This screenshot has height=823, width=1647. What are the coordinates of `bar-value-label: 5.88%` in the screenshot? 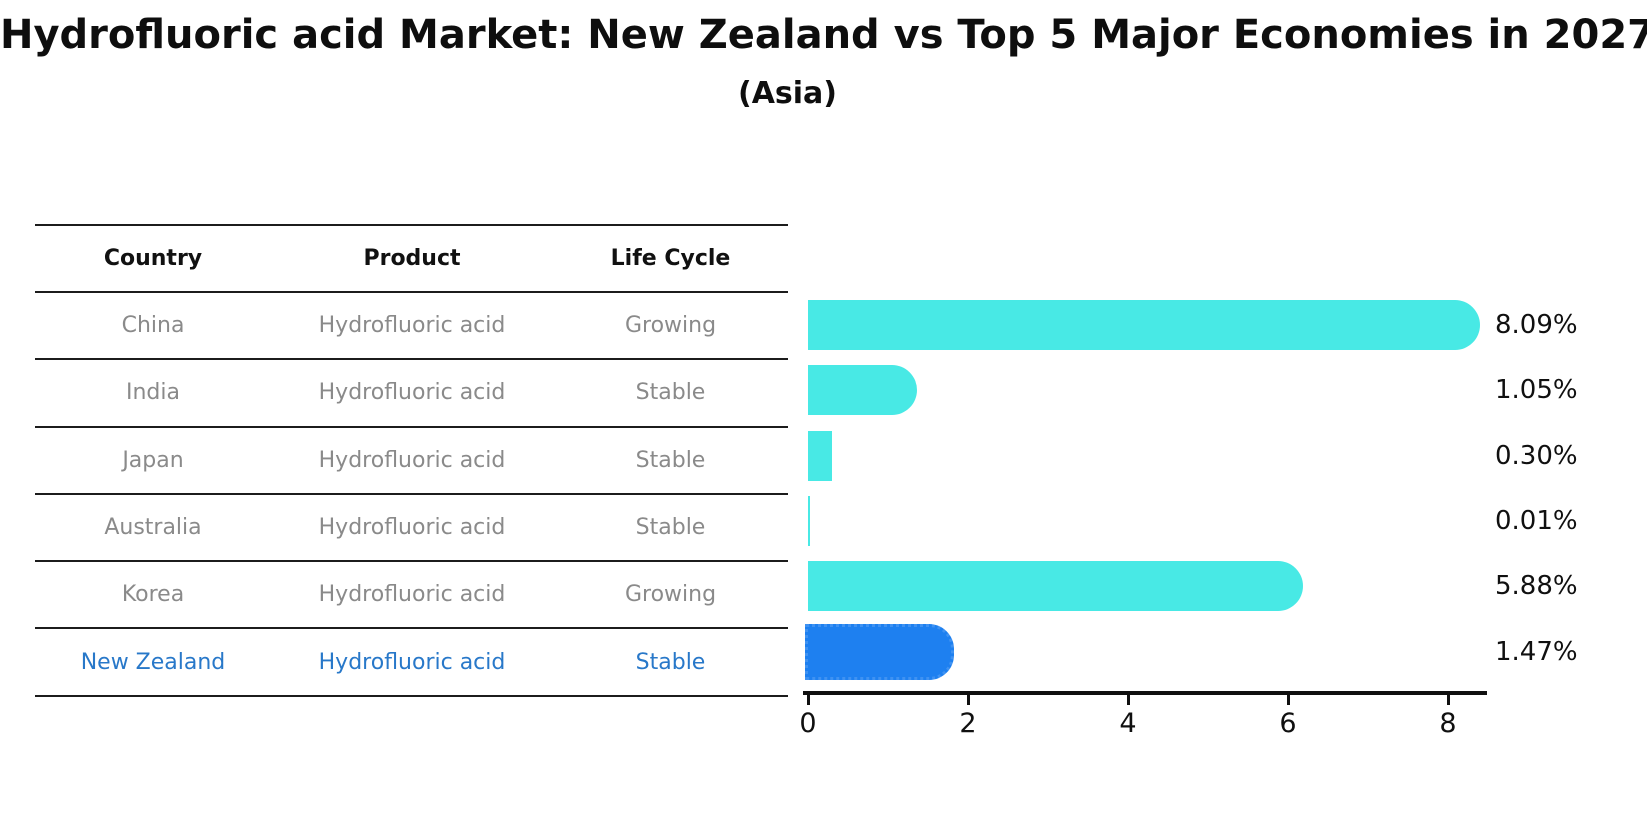 It's located at (1536, 586).